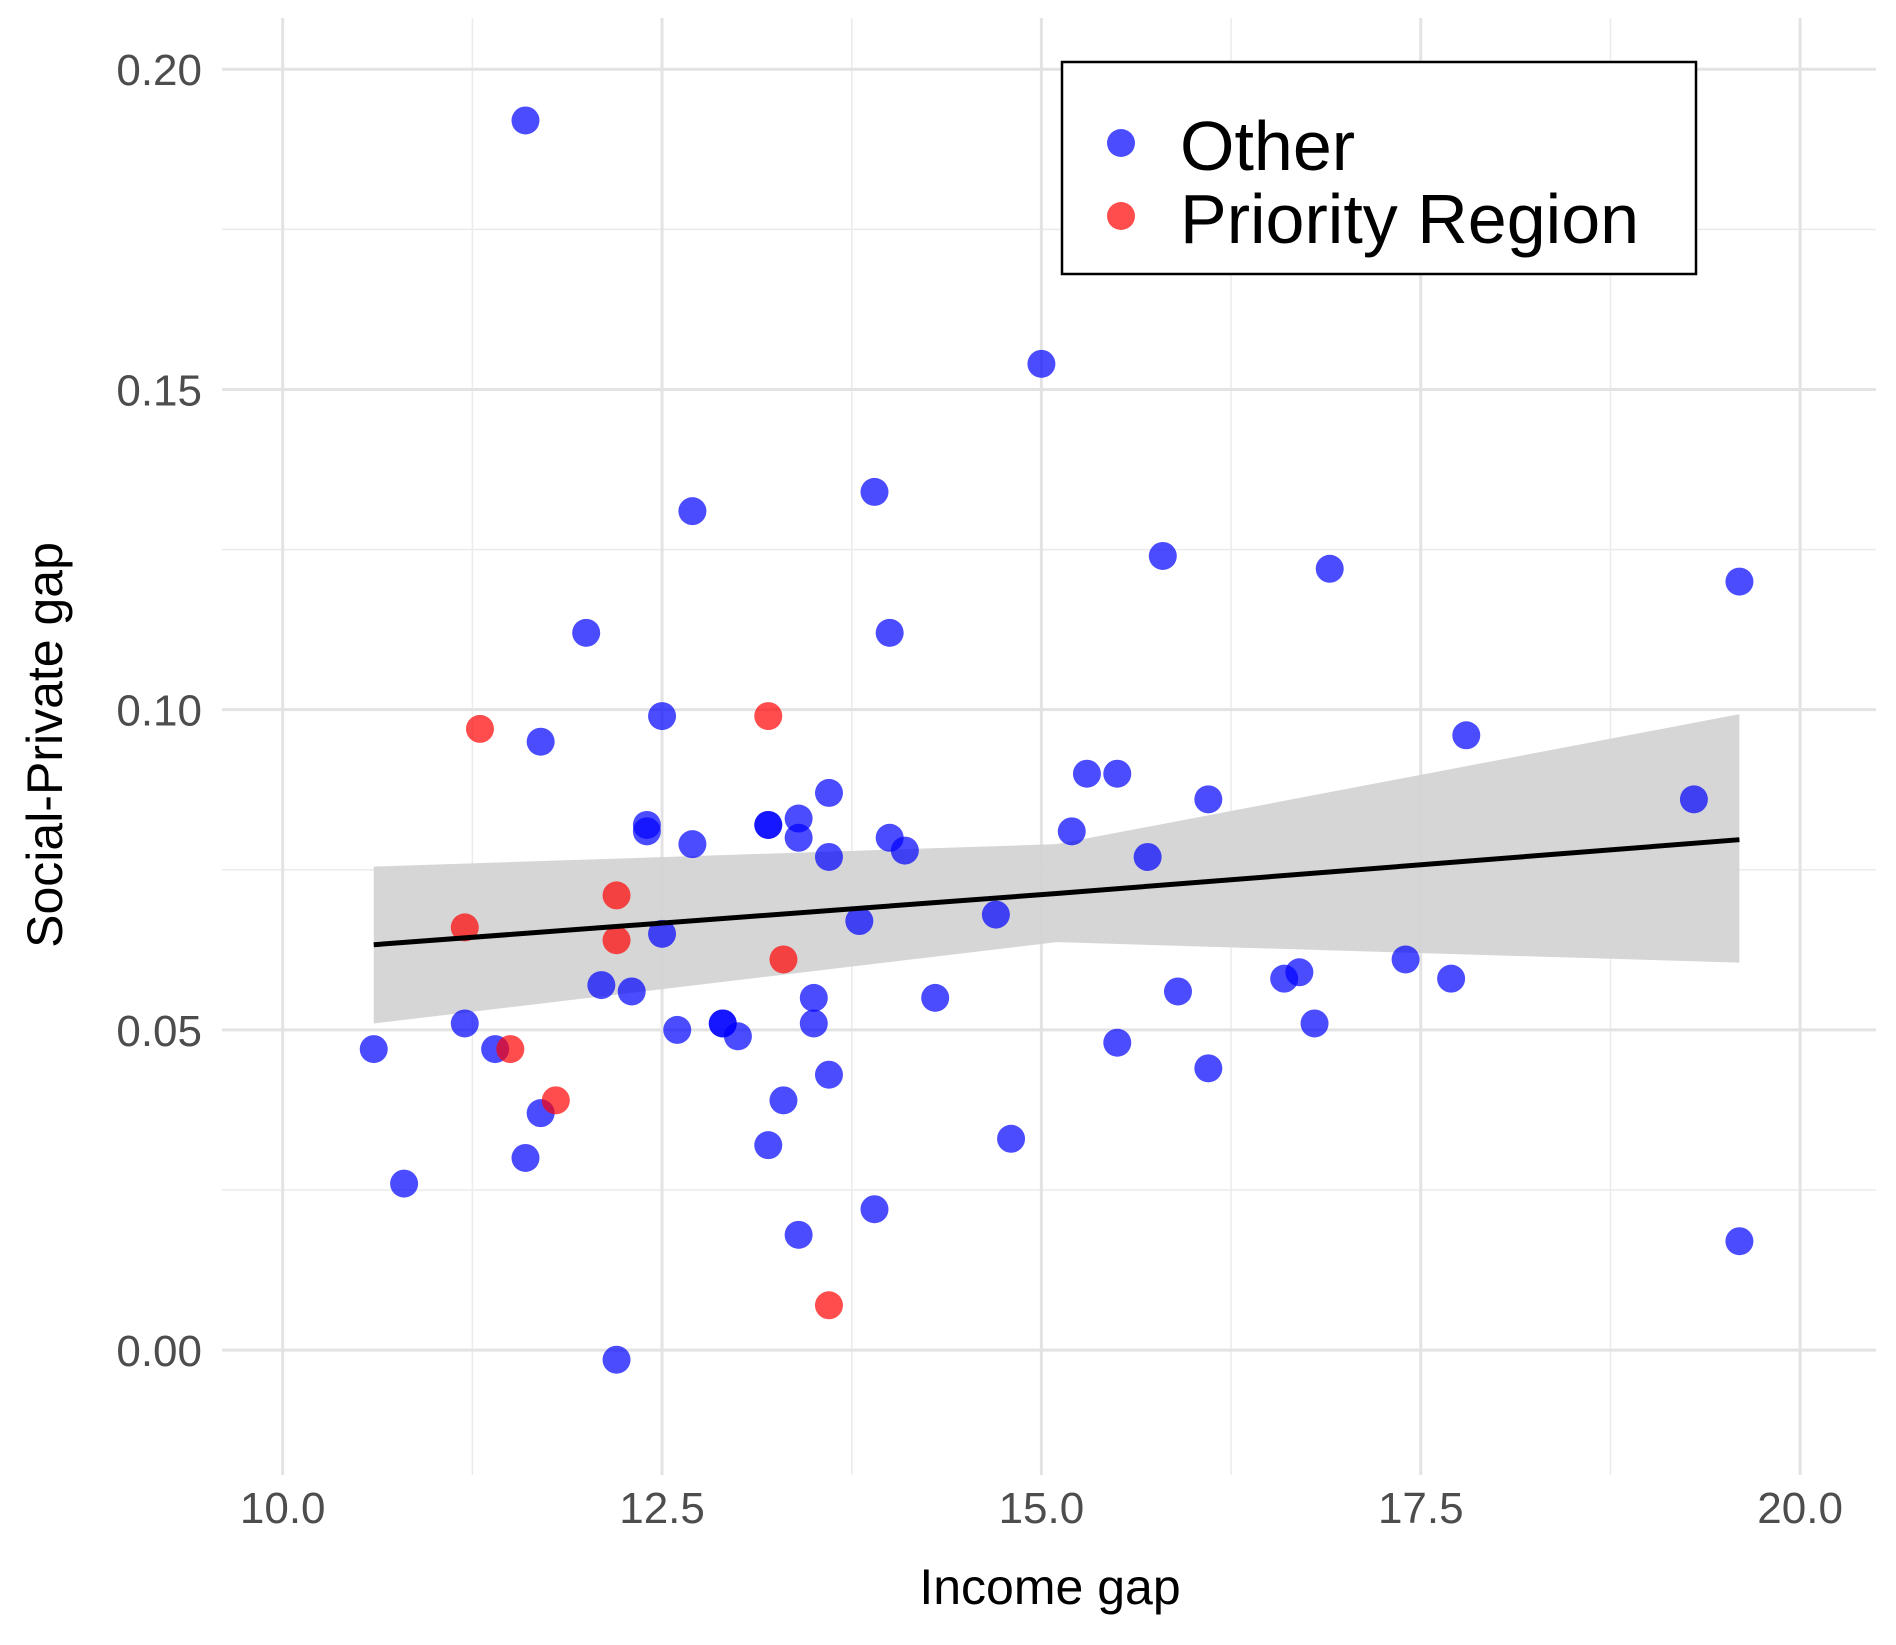 This screenshot has height=1645, width=1896. I want to click on legend-box, so click(1379, 168).